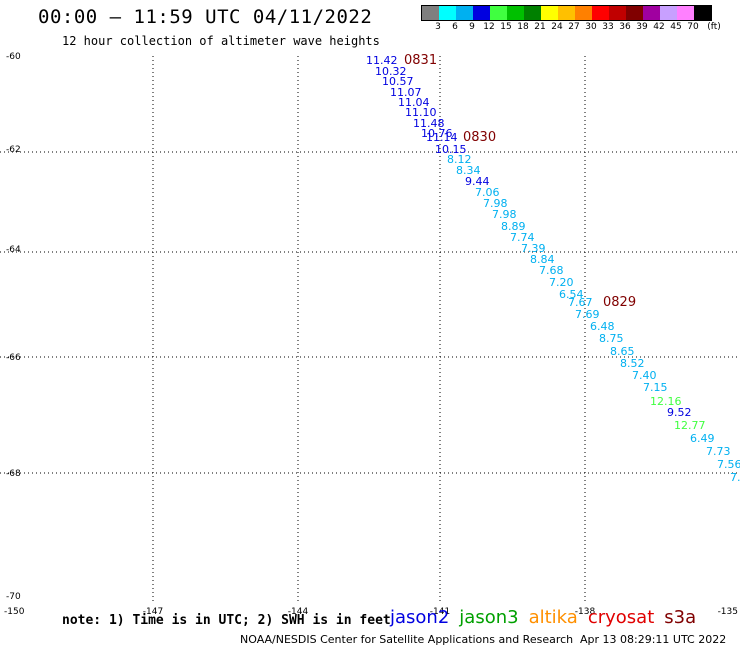 This screenshot has height=650, width=740. I want to click on y-axis-label: -60, so click(13, 57).